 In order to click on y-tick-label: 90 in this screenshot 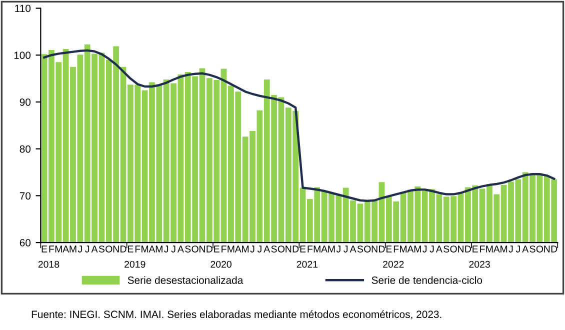, I will do `click(25, 102)`.